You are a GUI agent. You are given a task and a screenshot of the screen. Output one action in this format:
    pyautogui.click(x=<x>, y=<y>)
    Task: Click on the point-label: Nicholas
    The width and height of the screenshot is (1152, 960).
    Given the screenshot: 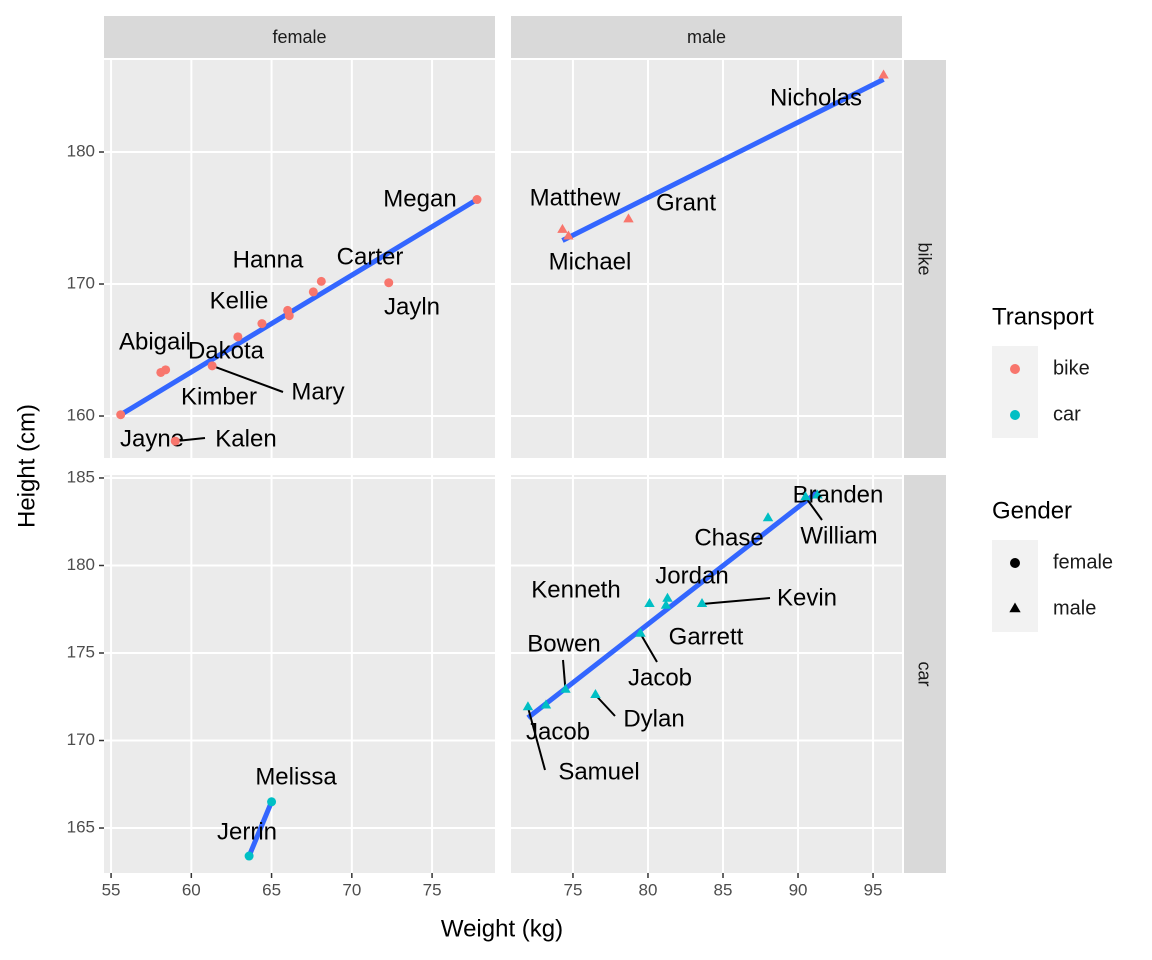 What is the action you would take?
    pyautogui.click(x=816, y=97)
    